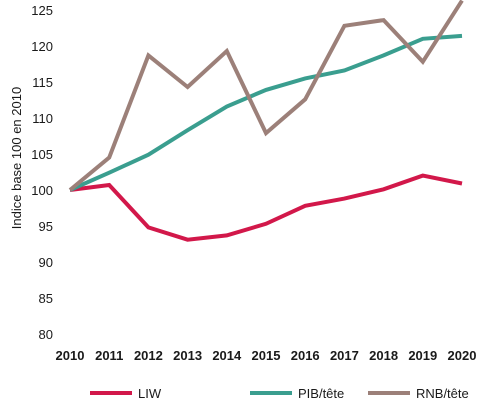 This screenshot has width=484, height=415. What do you see at coordinates (42, 154) in the screenshot?
I see `y-tick-label: 105` at bounding box center [42, 154].